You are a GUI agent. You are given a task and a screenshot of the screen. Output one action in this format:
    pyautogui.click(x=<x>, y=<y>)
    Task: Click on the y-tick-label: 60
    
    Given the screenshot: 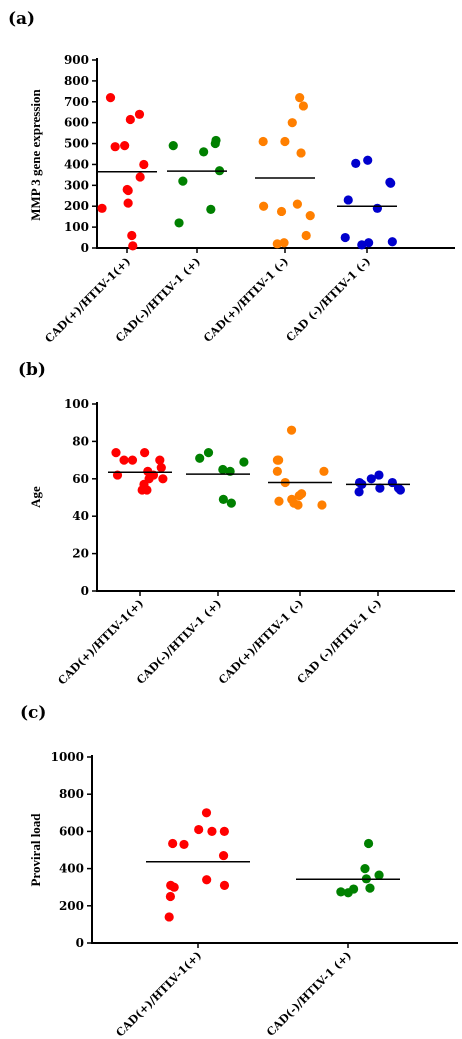 What is the action you would take?
    pyautogui.click(x=80, y=479)
    